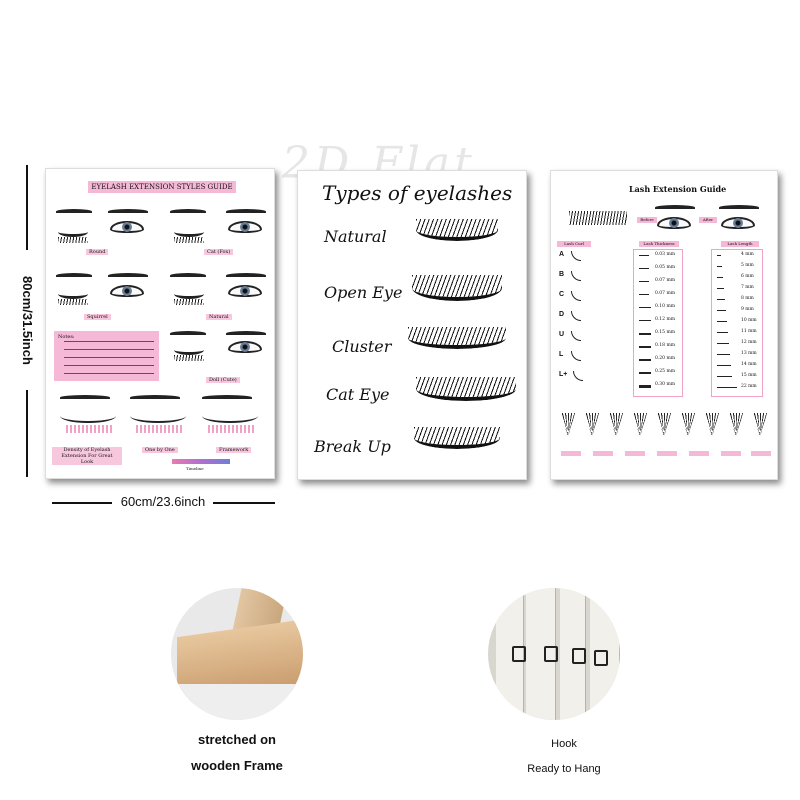 This screenshot has width=800, height=800. Describe the element at coordinates (737, 323) in the screenshot. I see `length-column` at that location.